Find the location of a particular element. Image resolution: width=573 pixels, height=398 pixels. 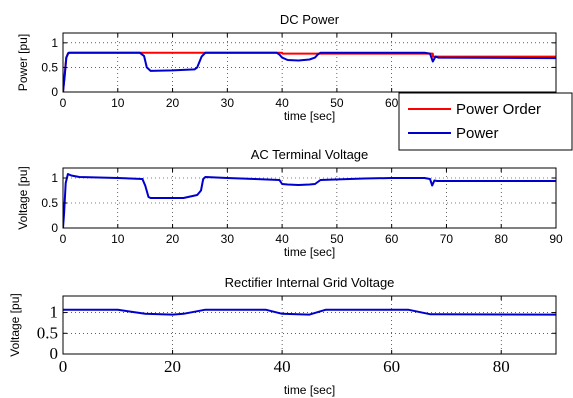

legend-box is located at coordinates (485, 121).